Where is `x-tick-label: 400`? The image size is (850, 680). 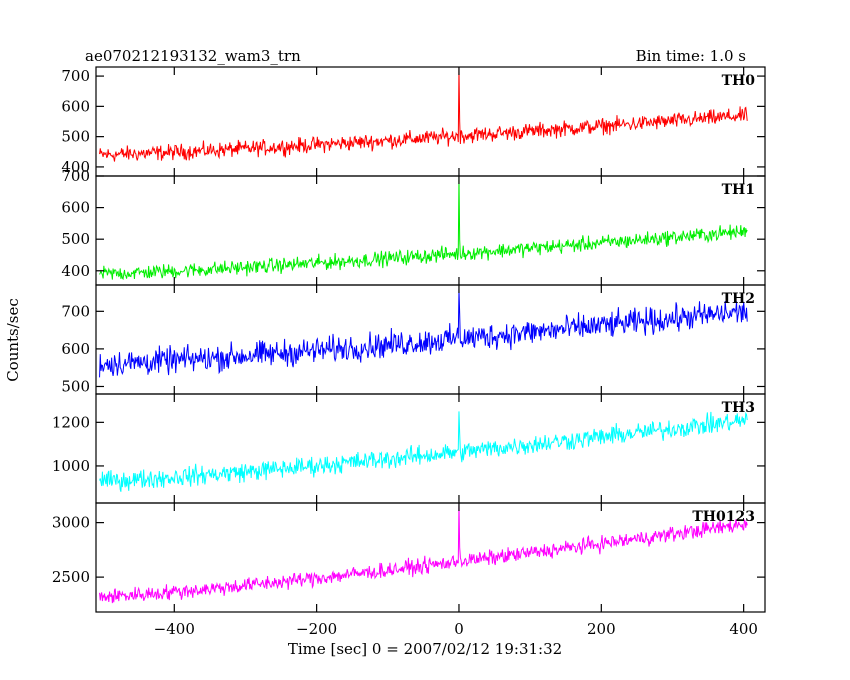 x-tick-label: 400 is located at coordinates (743, 629).